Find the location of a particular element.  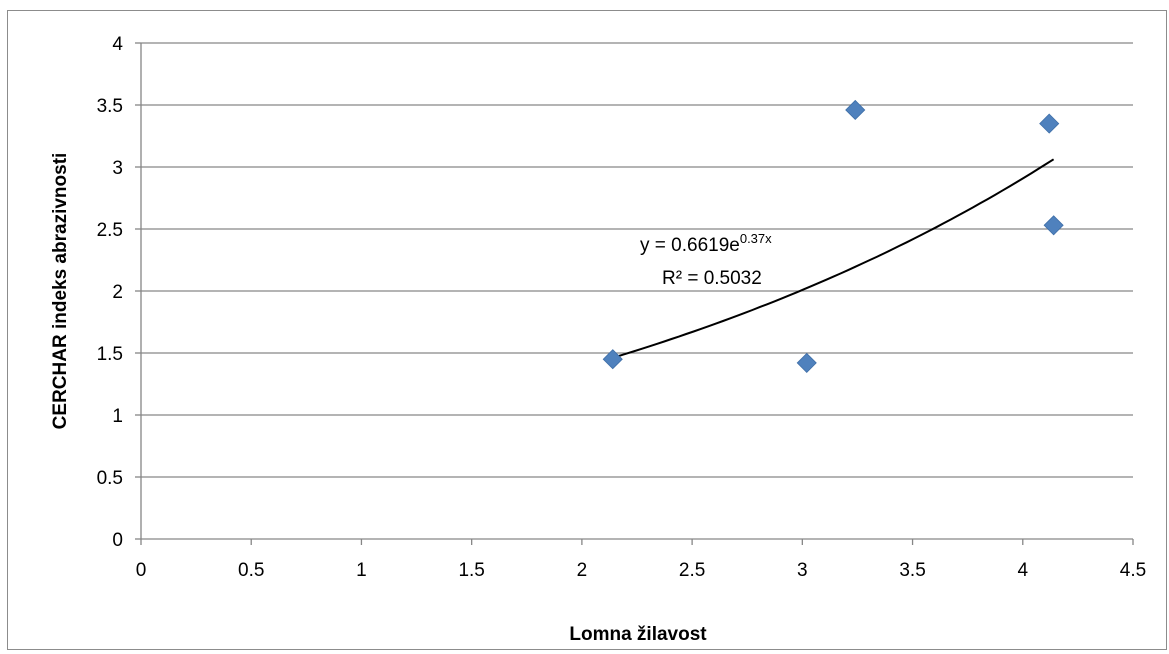

y-tick-label: 3.5 is located at coordinates (110, 106).